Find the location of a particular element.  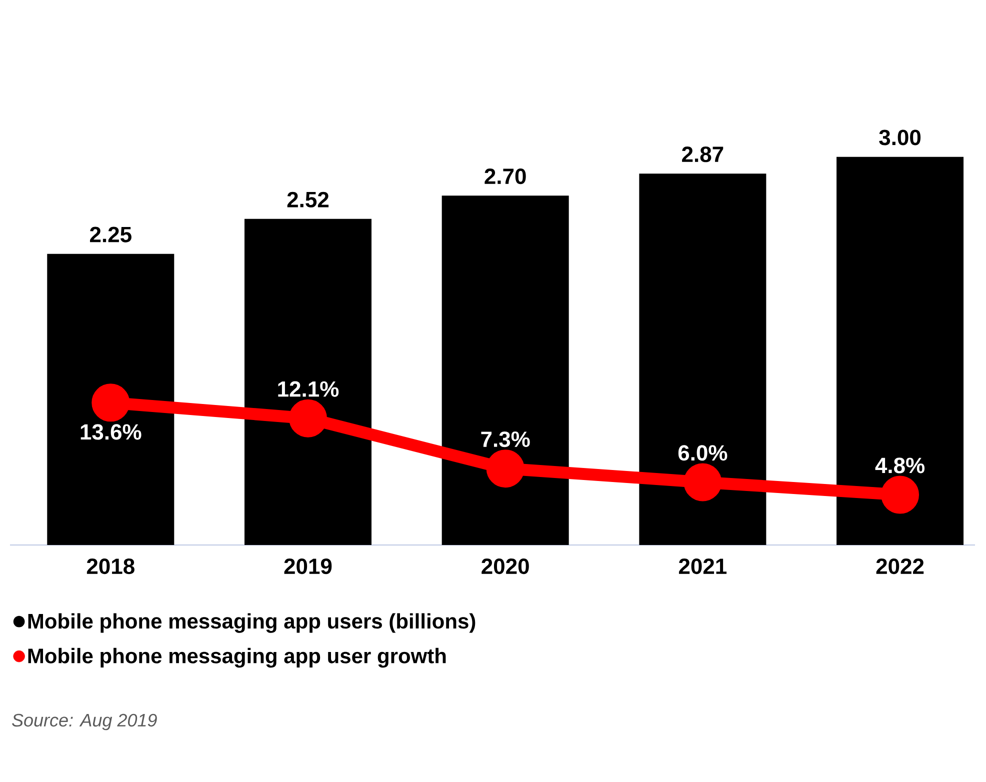

data-label: 6.0% is located at coordinates (703, 453).